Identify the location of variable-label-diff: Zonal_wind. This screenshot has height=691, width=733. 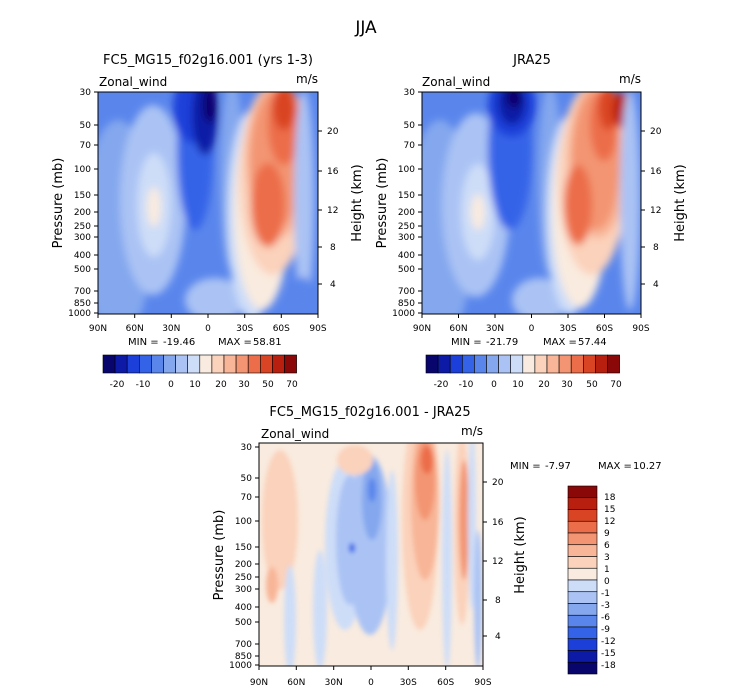
(295, 434).